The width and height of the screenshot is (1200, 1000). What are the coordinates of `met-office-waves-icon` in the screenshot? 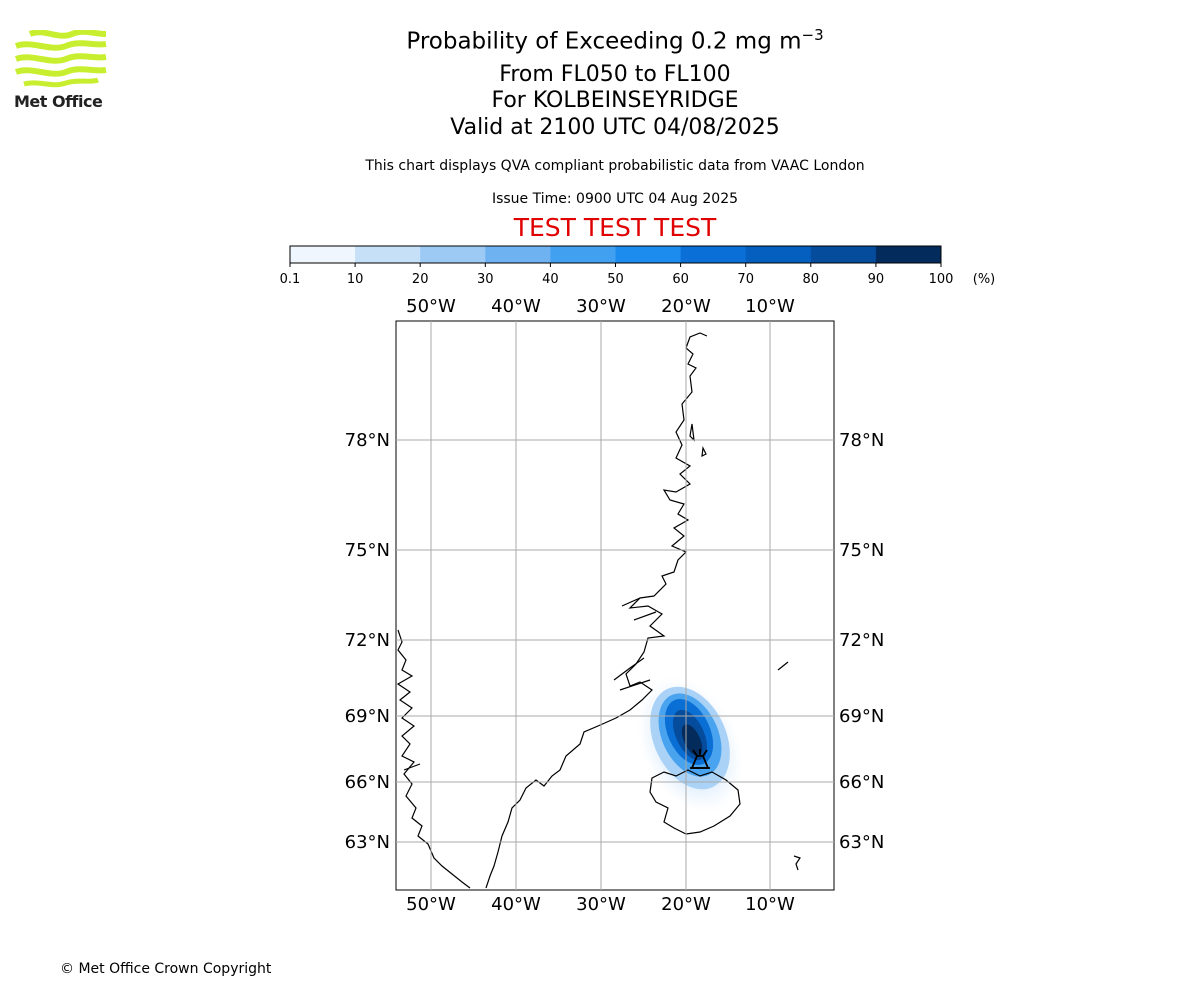 It's located at (60, 58).